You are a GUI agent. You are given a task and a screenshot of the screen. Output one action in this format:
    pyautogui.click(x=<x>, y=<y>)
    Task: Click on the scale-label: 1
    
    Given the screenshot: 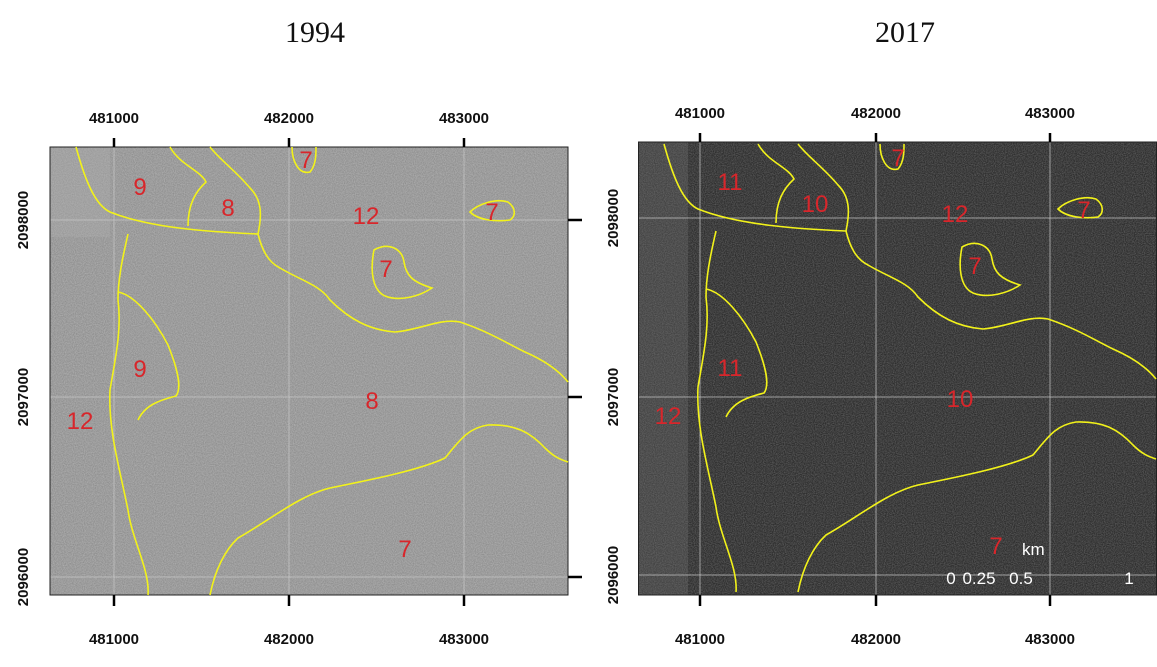 What is the action you would take?
    pyautogui.click(x=1128, y=578)
    